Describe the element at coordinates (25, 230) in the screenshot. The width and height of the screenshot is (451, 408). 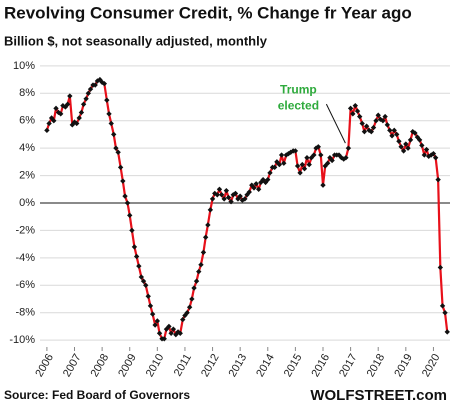
I see `y-tick-label: -2%` at that location.